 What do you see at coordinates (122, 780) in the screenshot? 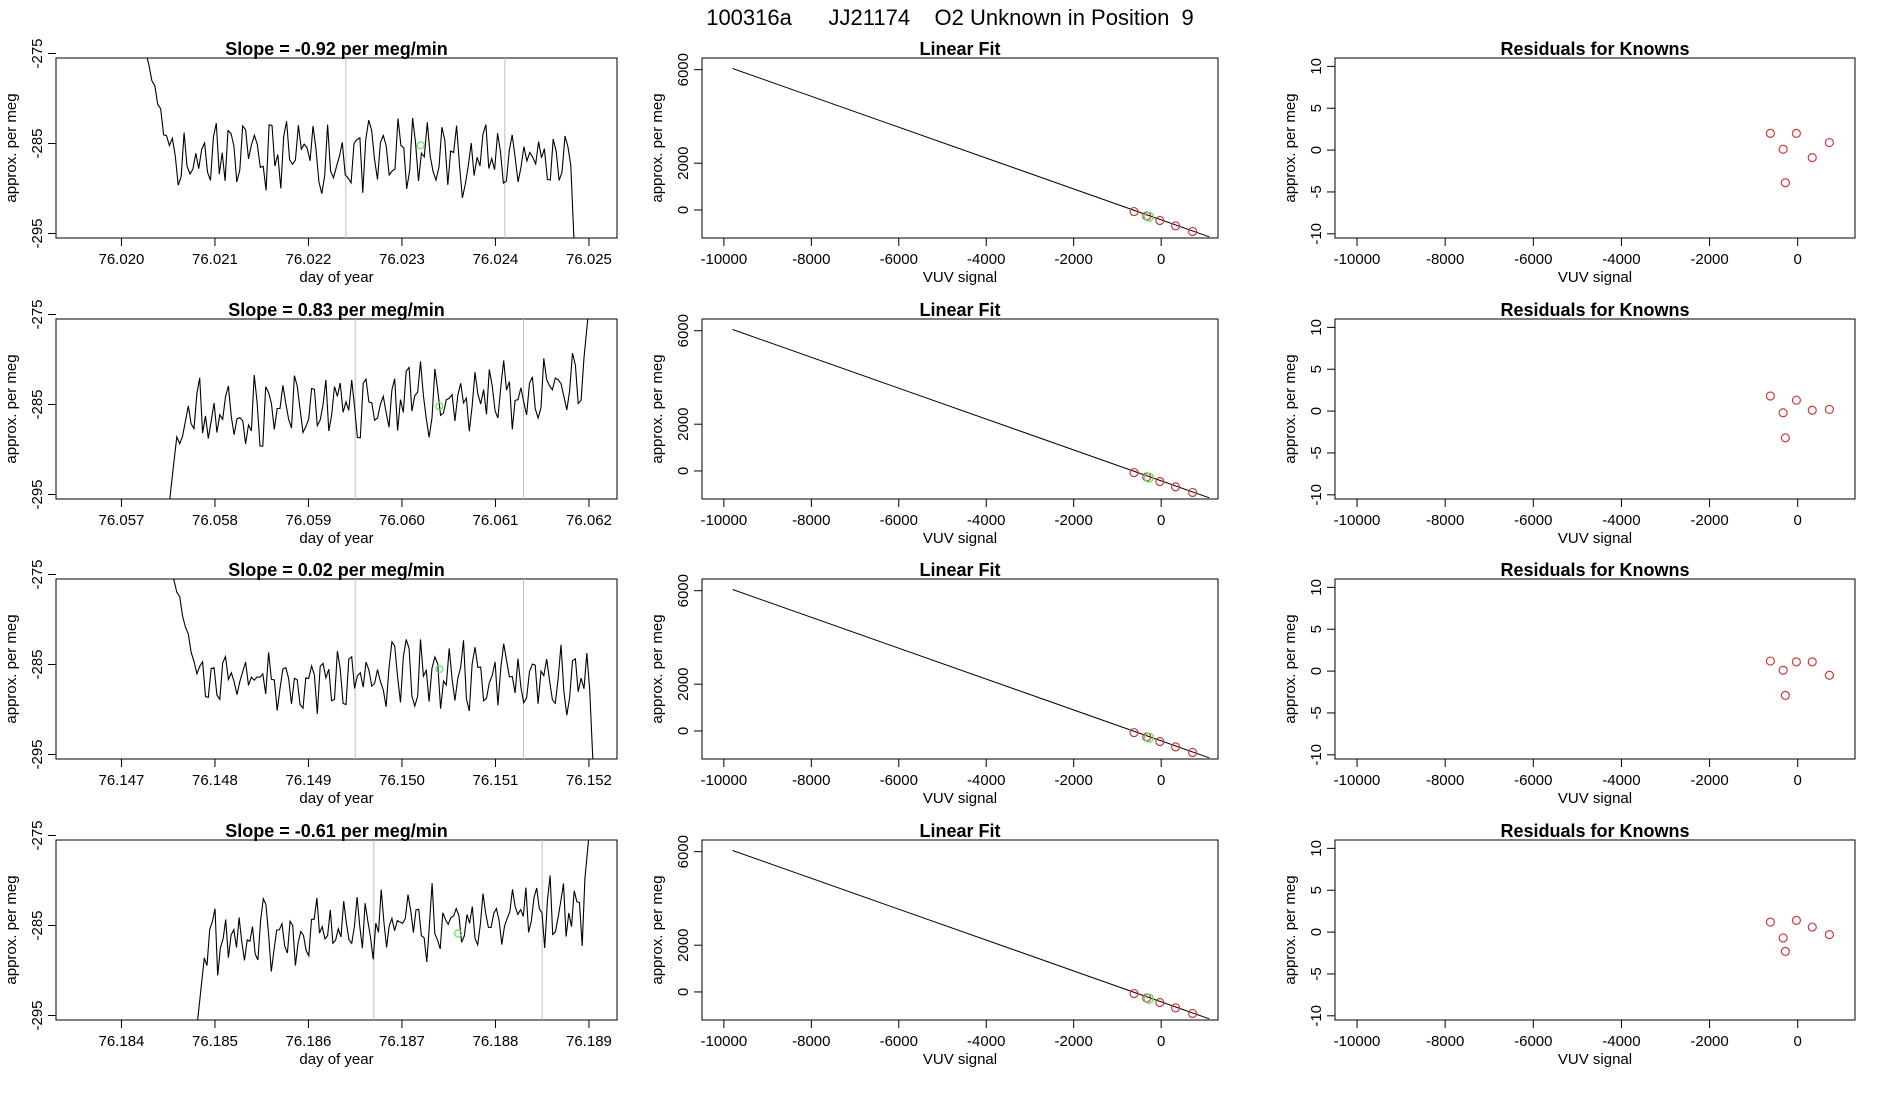
I see `x-tick-label: 76.147` at bounding box center [122, 780].